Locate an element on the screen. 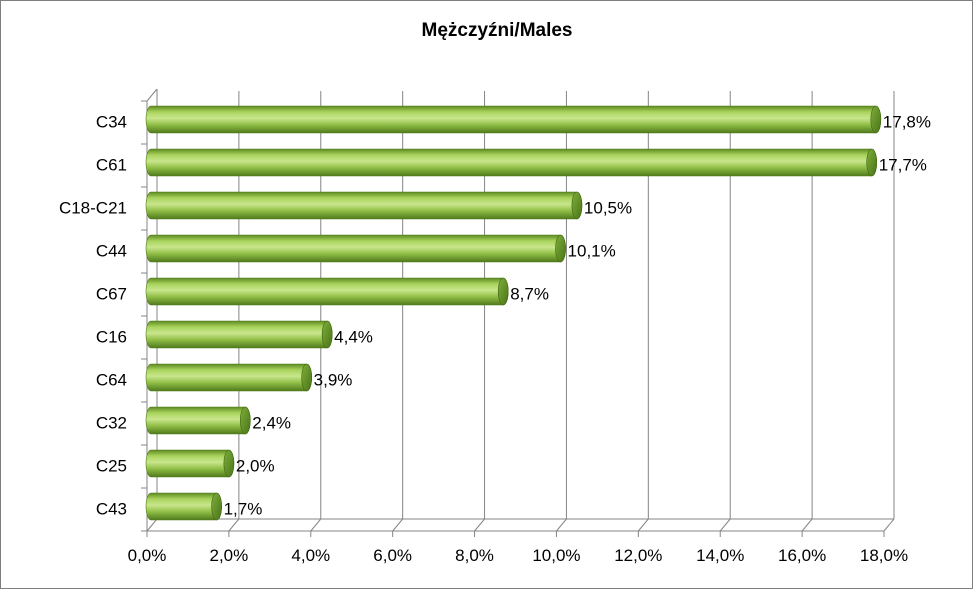 Image resolution: width=973 pixels, height=589 pixels. x-tick-label: 16,0% is located at coordinates (802, 555).